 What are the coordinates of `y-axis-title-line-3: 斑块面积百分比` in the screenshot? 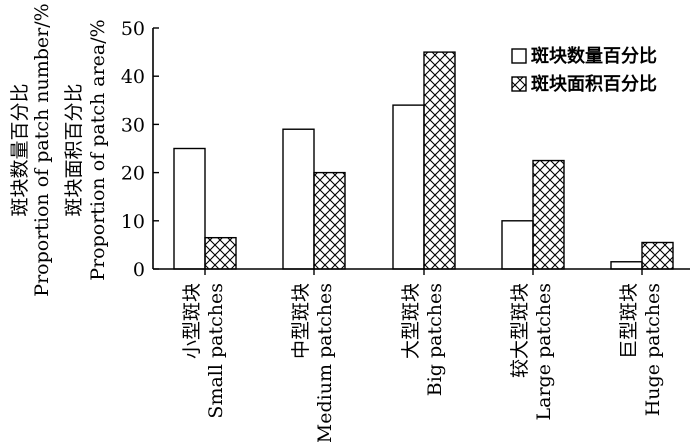 It's located at (74, 149).